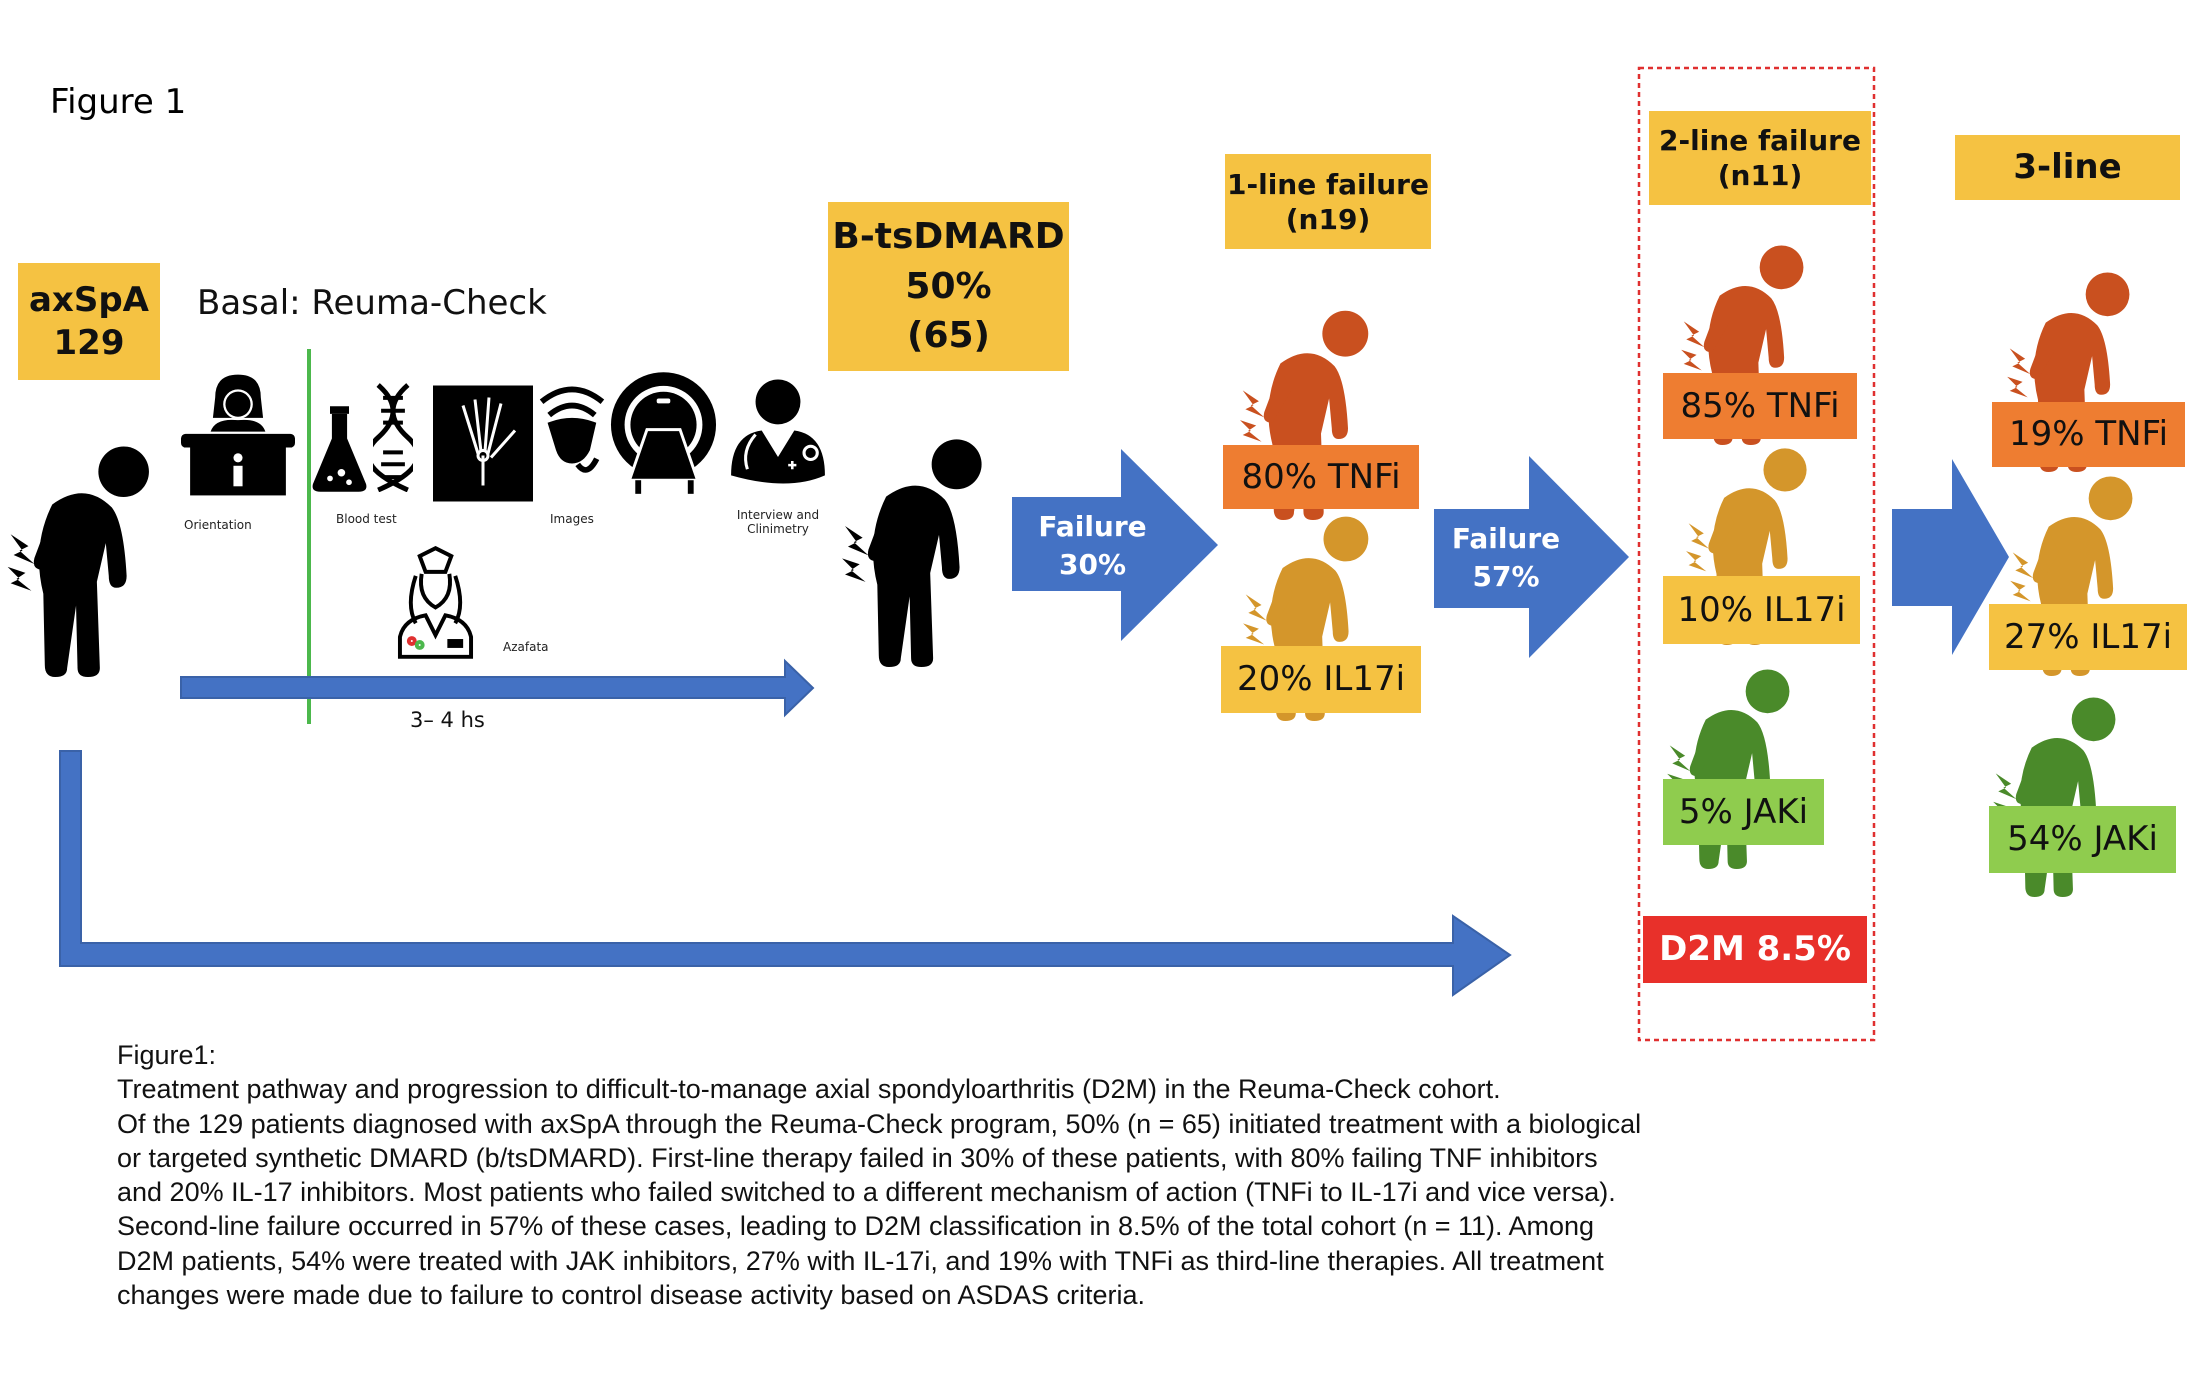  Describe the element at coordinates (778, 515) in the screenshot. I see `interview-label-line1: Interview and` at that location.